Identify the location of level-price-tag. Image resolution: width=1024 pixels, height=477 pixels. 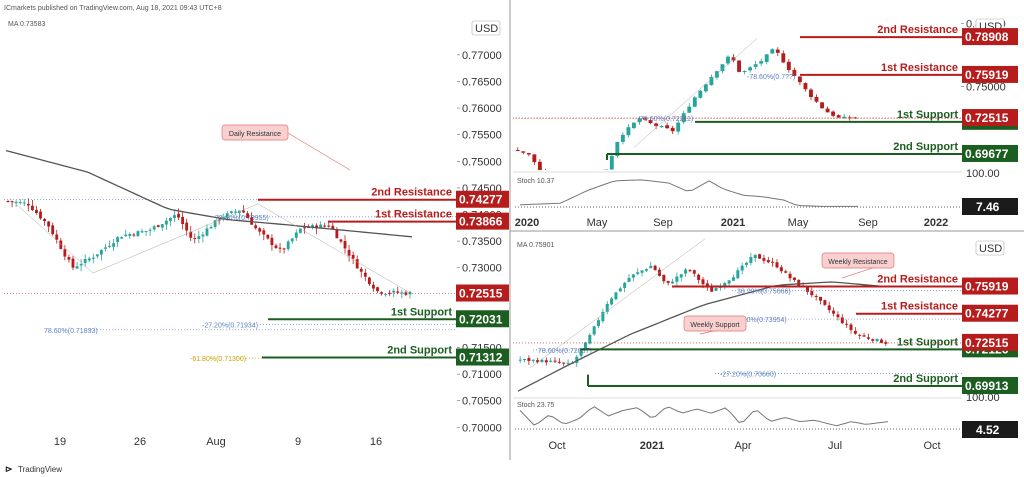
(990, 313).